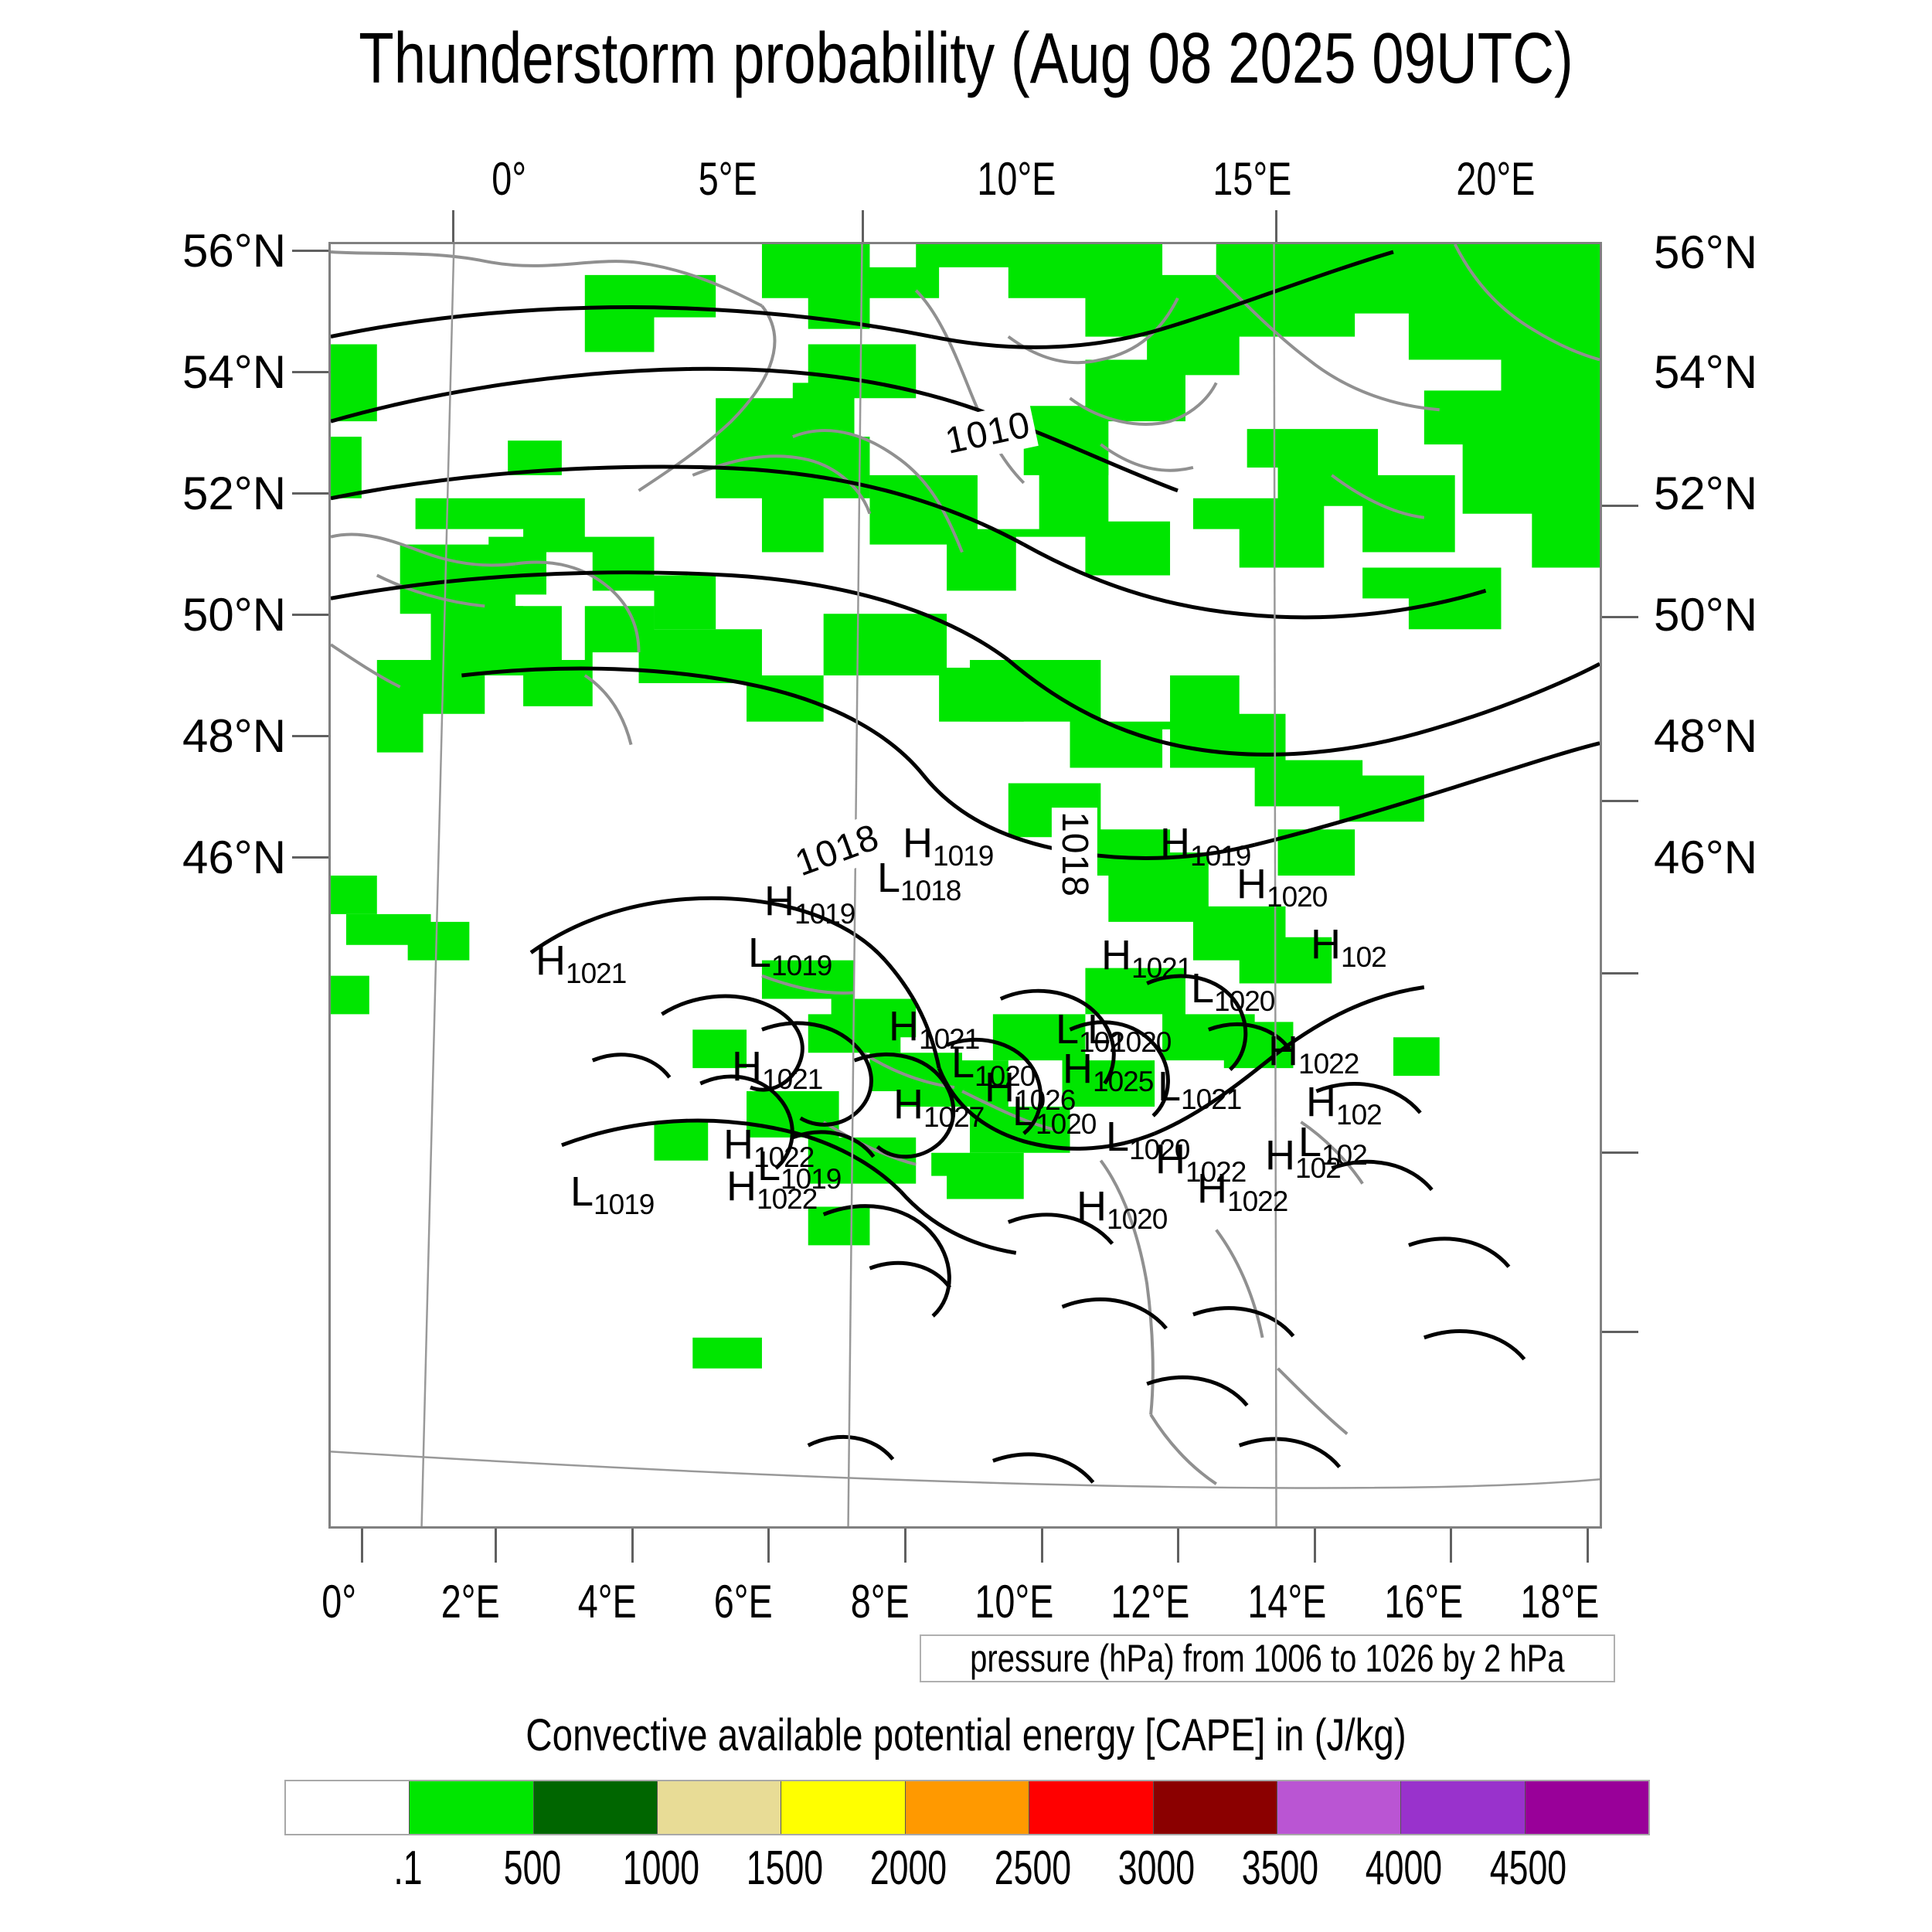 Image resolution: width=1932 pixels, height=1932 pixels. Describe the element at coordinates (1129, 1032) in the screenshot. I see `pressure-center-l-12: L1020` at that location.